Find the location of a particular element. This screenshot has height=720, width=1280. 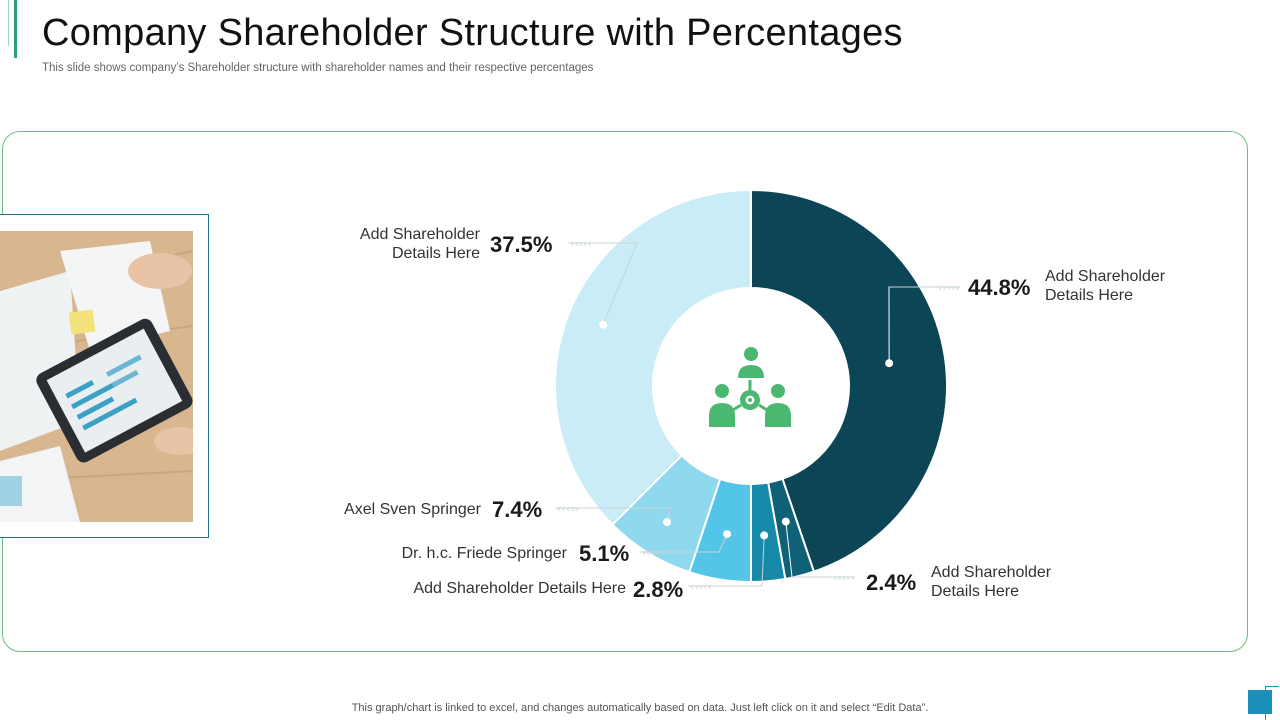

group-network-icon is located at coordinates (750, 387).